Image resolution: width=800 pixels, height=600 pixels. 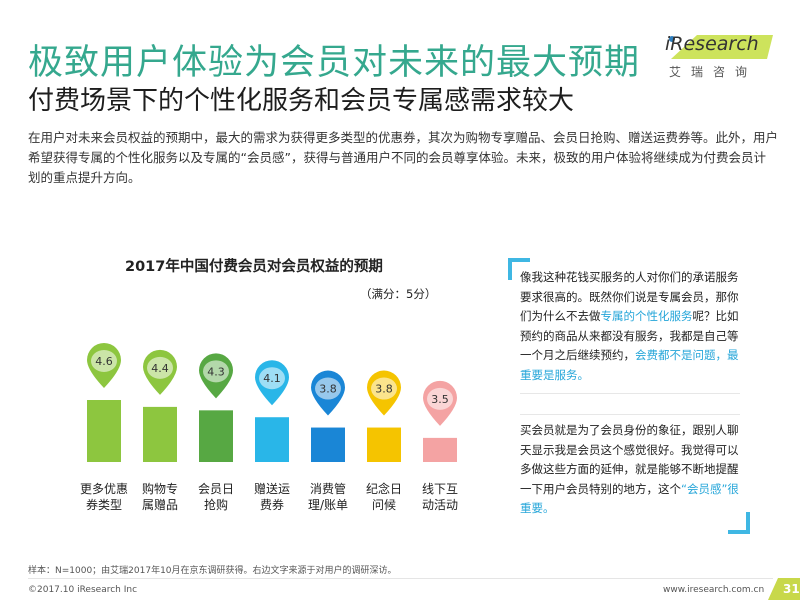 I want to click on category-label-2: 属赠品, so click(x=160, y=505).